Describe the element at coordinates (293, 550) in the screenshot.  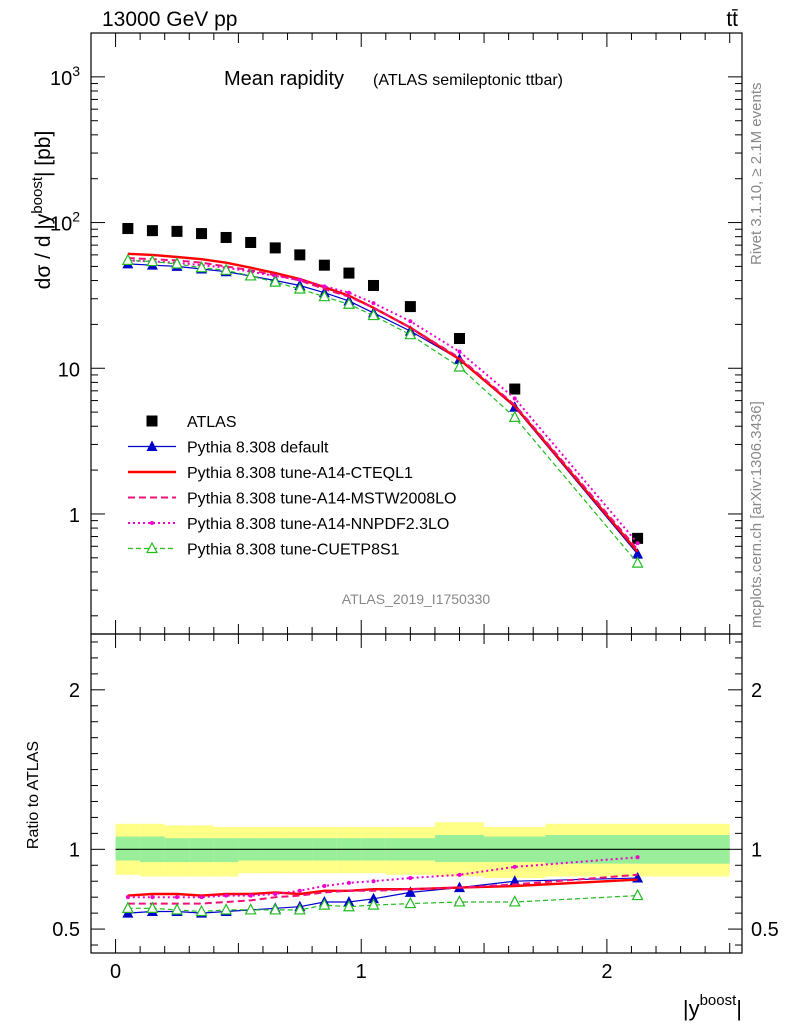
I see `legend-label: Pythia 8.308 tune-CUETP8S1` at that location.